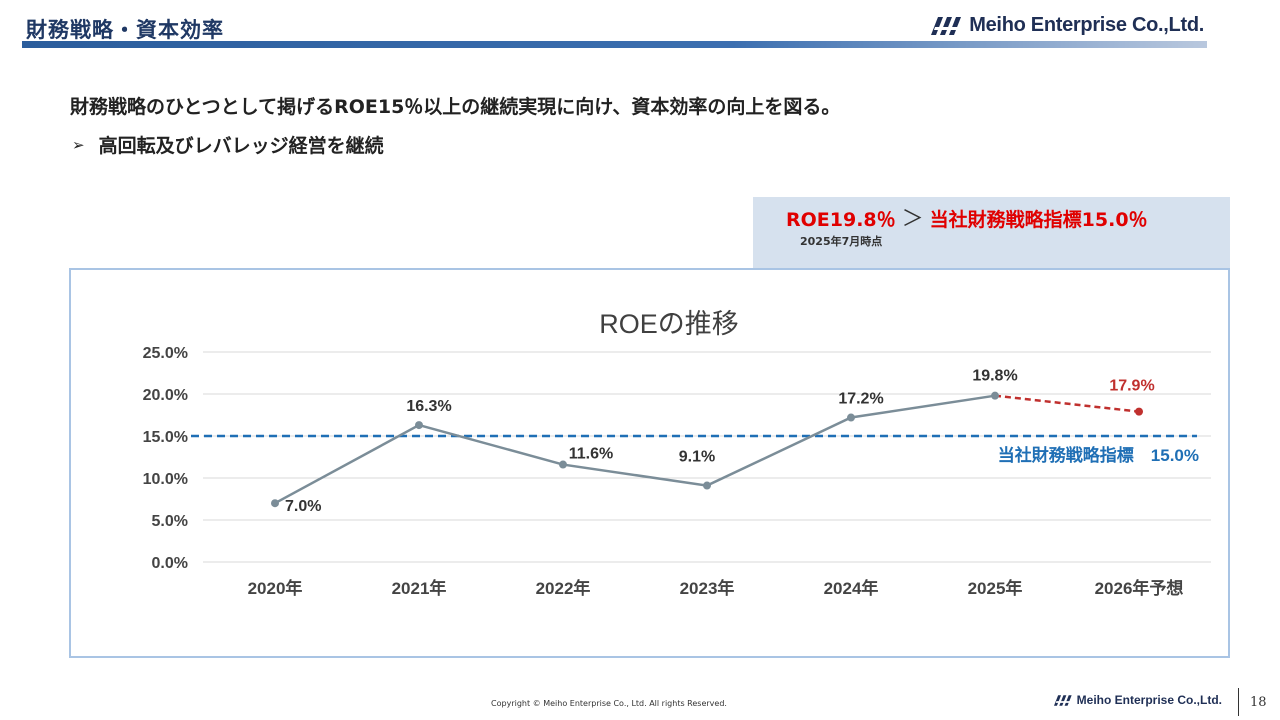  What do you see at coordinates (1098, 455) in the screenshot?
I see `reference-line-label: 当社財務戦略指標 15.0%` at bounding box center [1098, 455].